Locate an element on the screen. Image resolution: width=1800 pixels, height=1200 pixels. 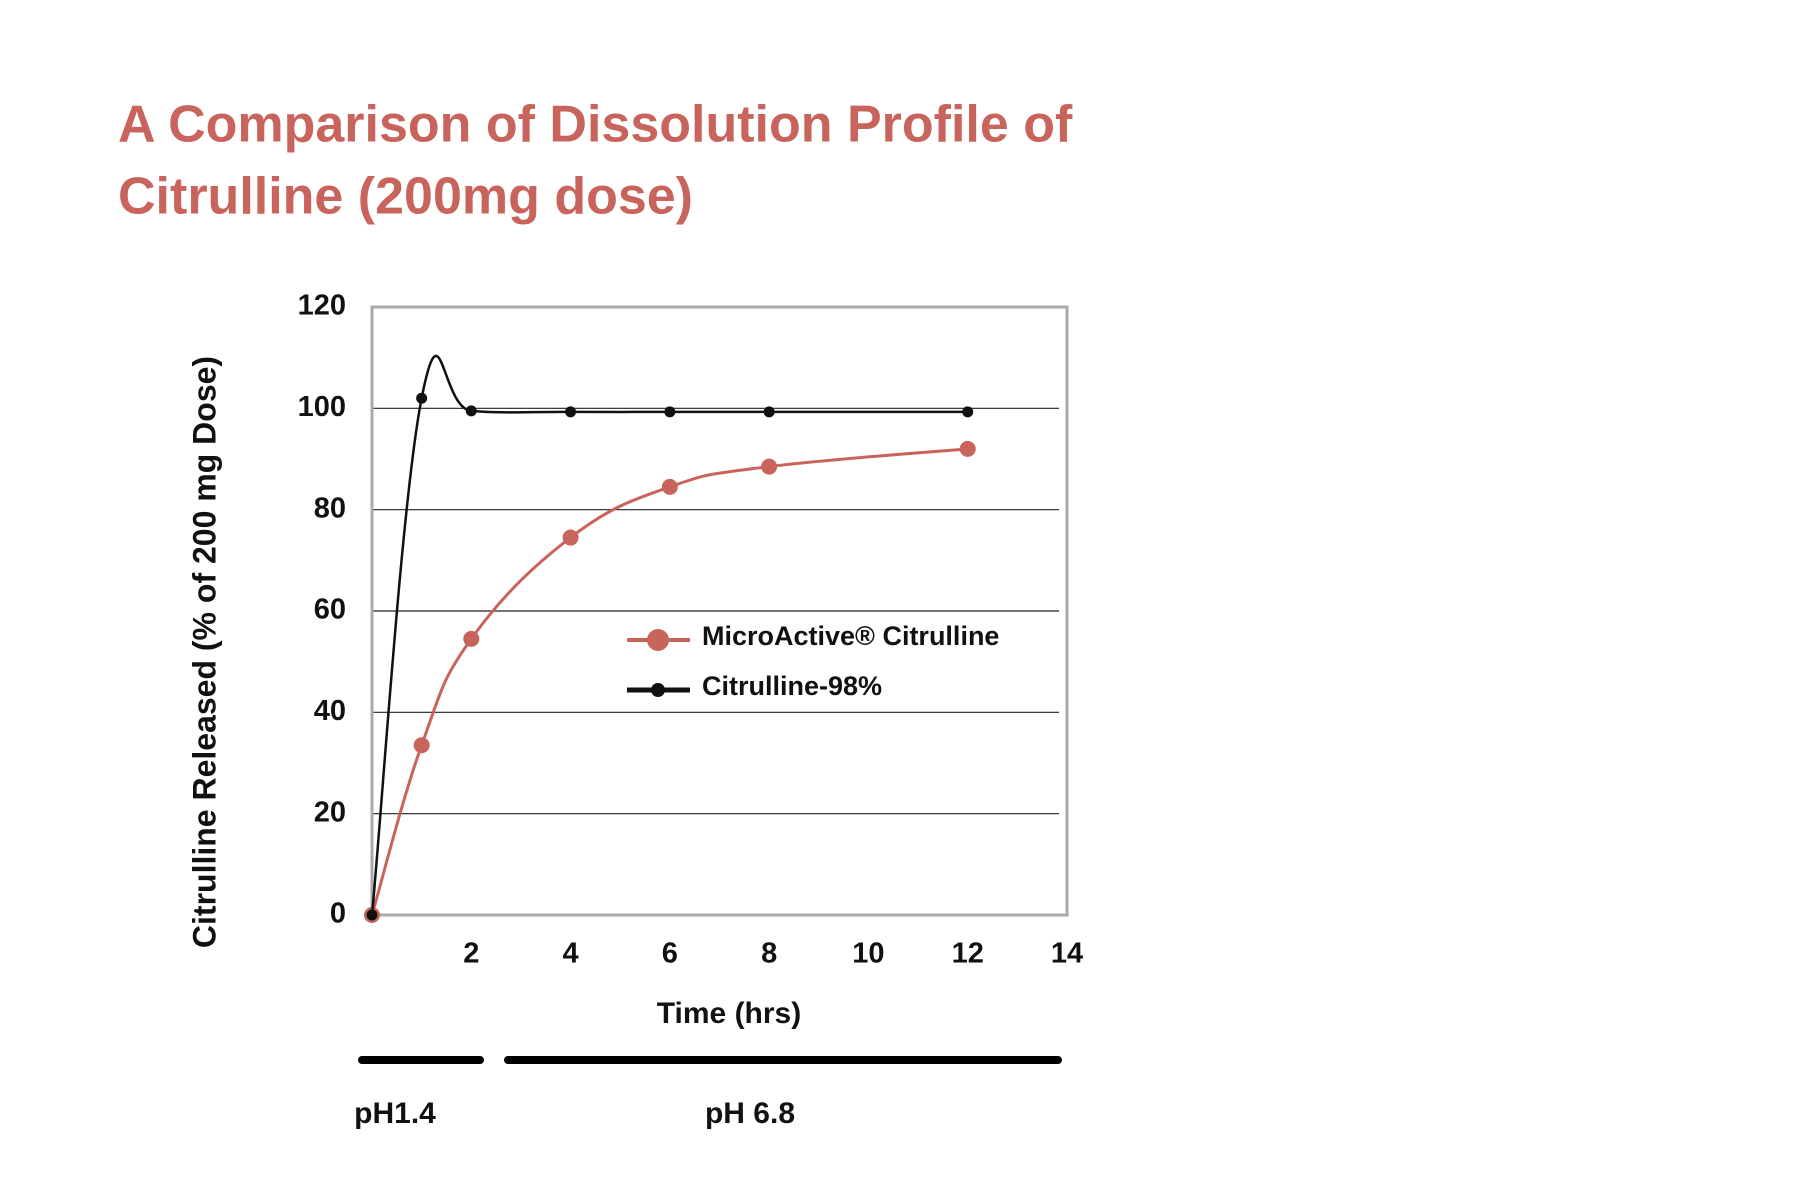
y-tick-label: 0 is located at coordinates (338, 914).